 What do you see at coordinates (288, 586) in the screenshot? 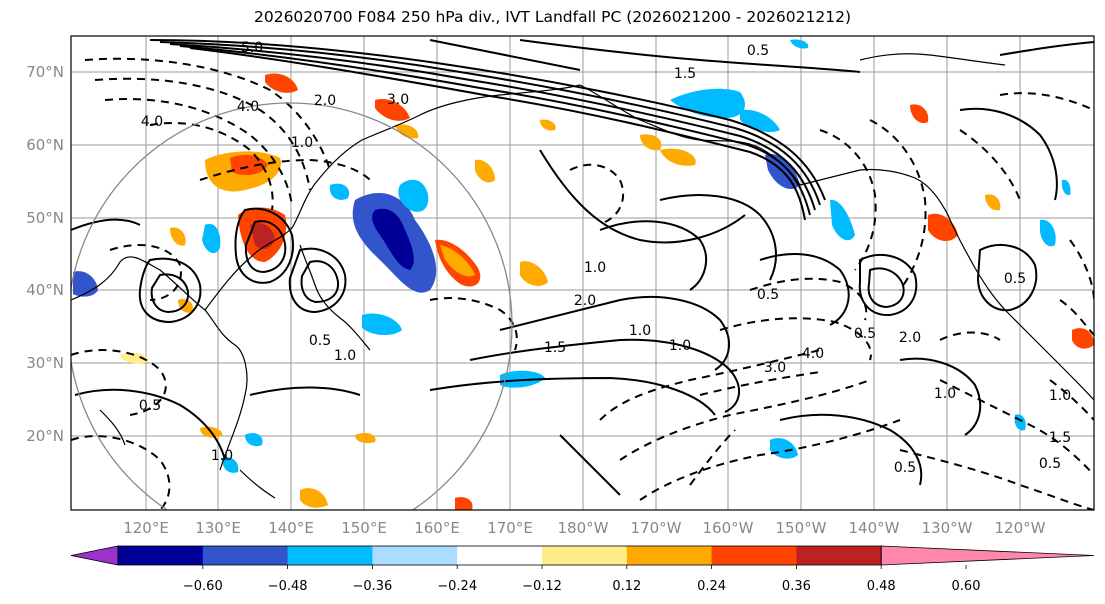
I see `colorbar-tick-label: −0.48` at bounding box center [288, 586].